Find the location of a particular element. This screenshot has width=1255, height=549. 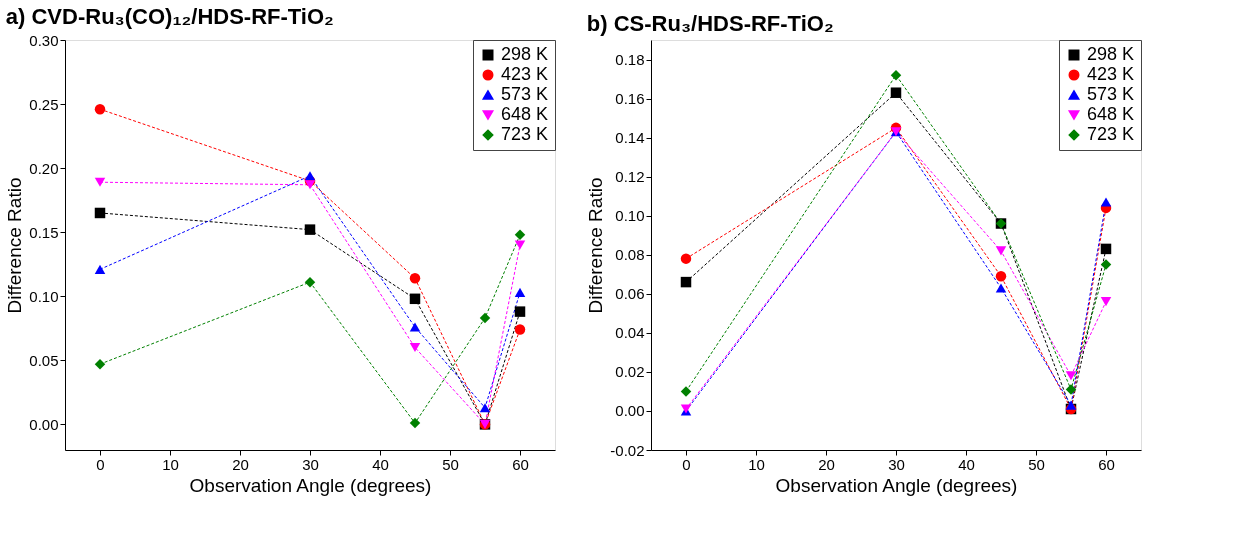

y-tick-label: -0.02 is located at coordinates (627, 450).